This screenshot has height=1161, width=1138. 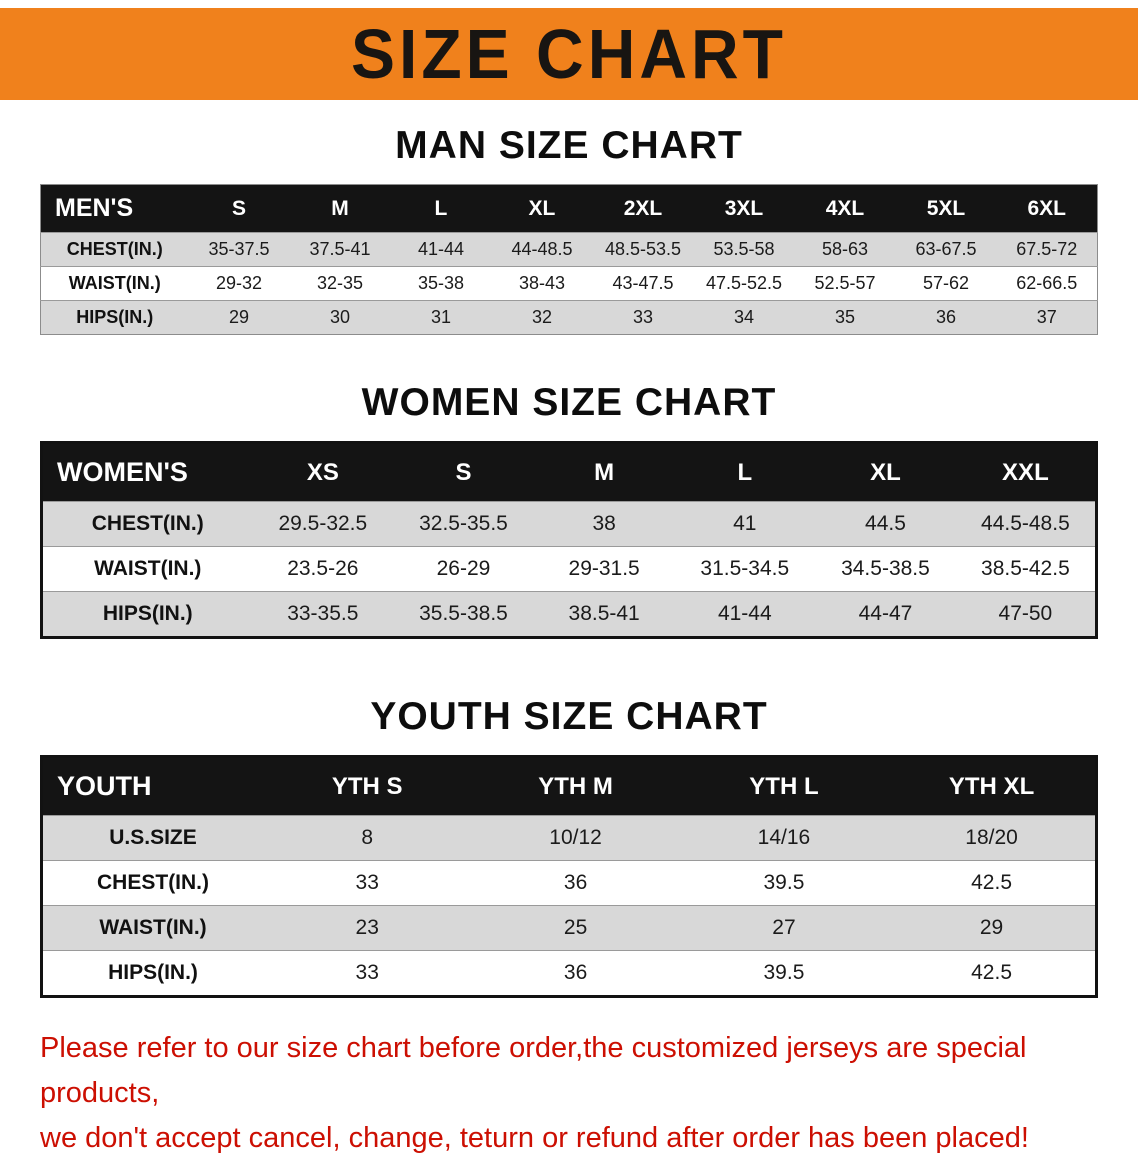 What do you see at coordinates (575, 927) in the screenshot?
I see `size-value-cell: 25` at bounding box center [575, 927].